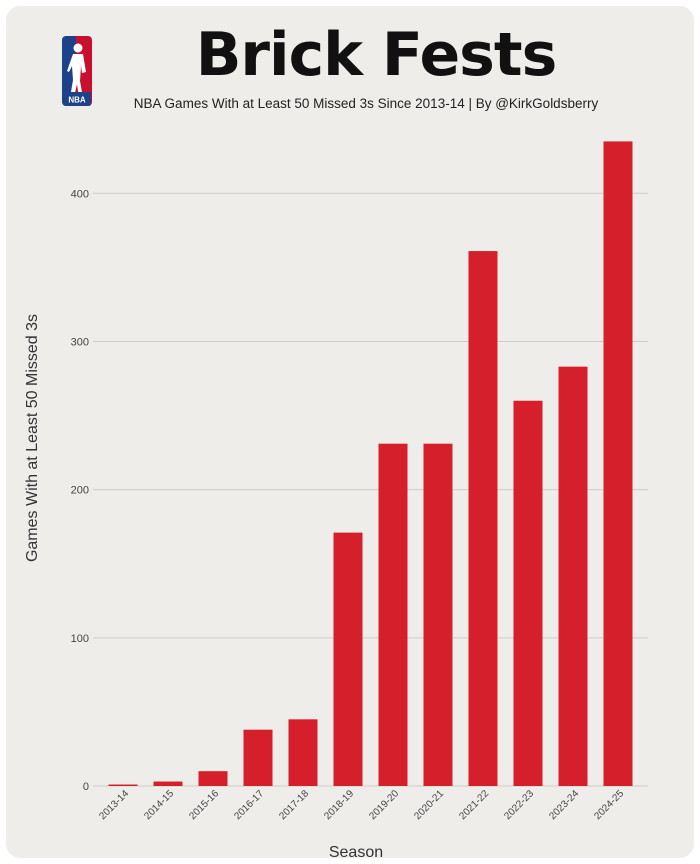 This screenshot has width=700, height=864. What do you see at coordinates (32, 438) in the screenshot?
I see `y-axis-label: Games With at Least 50 Missed 3s` at bounding box center [32, 438].